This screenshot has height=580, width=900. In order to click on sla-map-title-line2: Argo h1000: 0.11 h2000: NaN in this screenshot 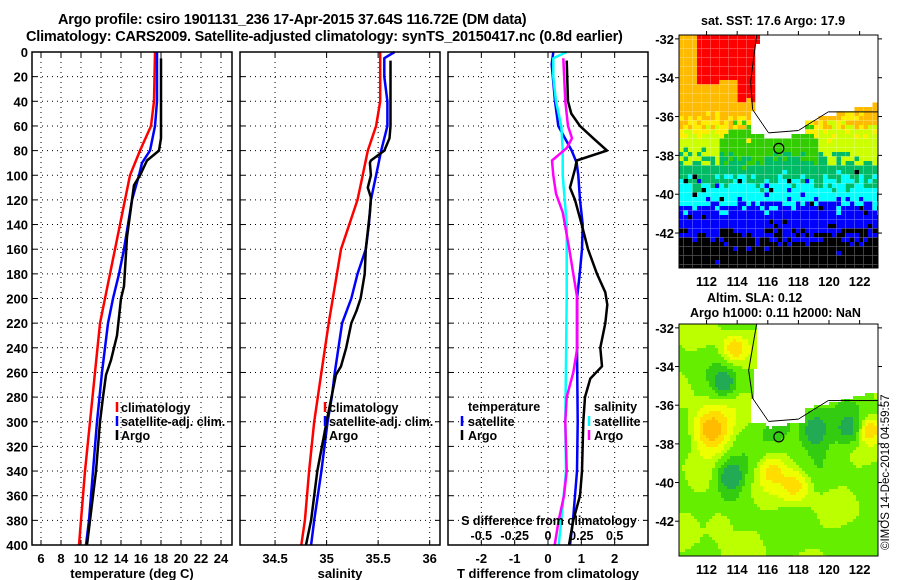, I will do `click(775, 313)`.